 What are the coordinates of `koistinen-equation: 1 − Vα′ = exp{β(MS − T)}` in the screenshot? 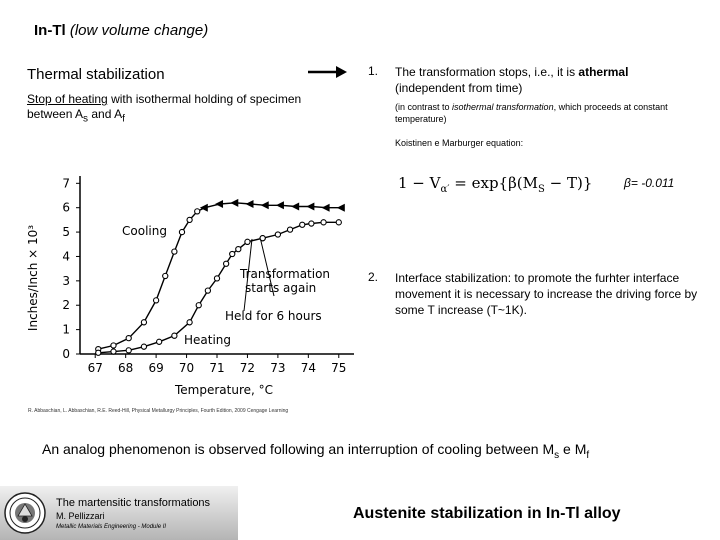 It's located at (495, 184).